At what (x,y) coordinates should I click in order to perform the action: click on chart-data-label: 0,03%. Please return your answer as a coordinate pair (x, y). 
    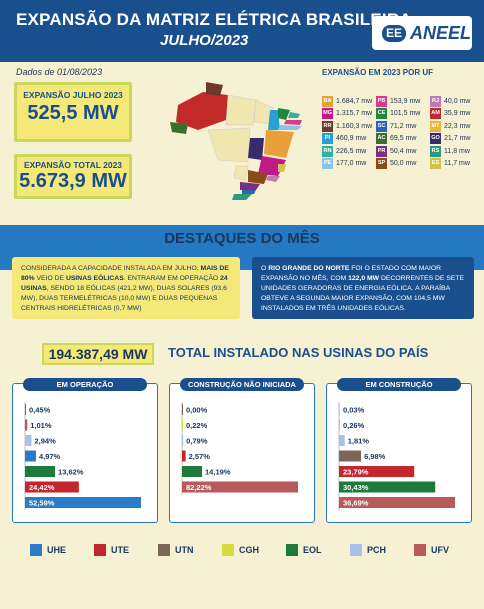
    Looking at the image, I should click on (354, 410).